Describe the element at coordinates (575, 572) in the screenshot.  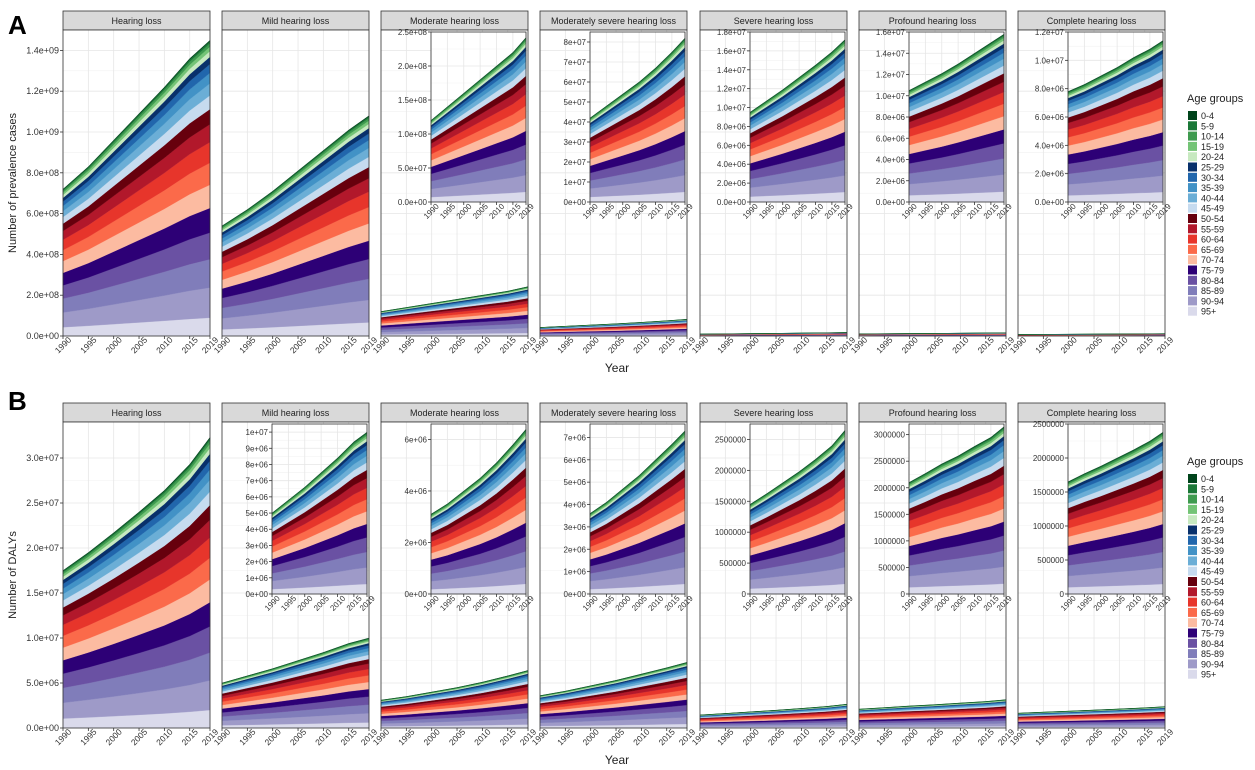
I see `inset-ytick-label-1: 1e+06` at that location.